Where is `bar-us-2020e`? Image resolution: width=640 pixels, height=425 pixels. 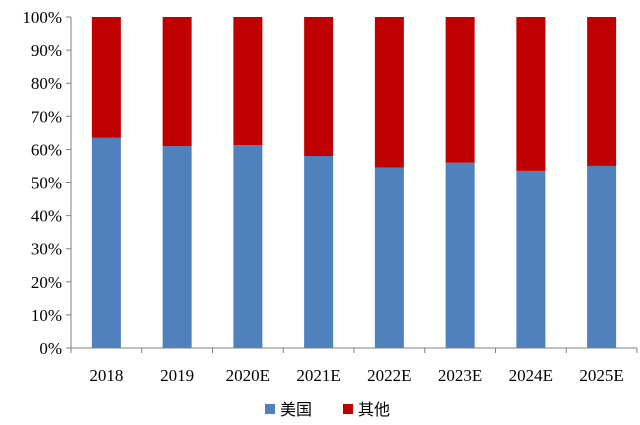 bar-us-2020e is located at coordinates (248, 246).